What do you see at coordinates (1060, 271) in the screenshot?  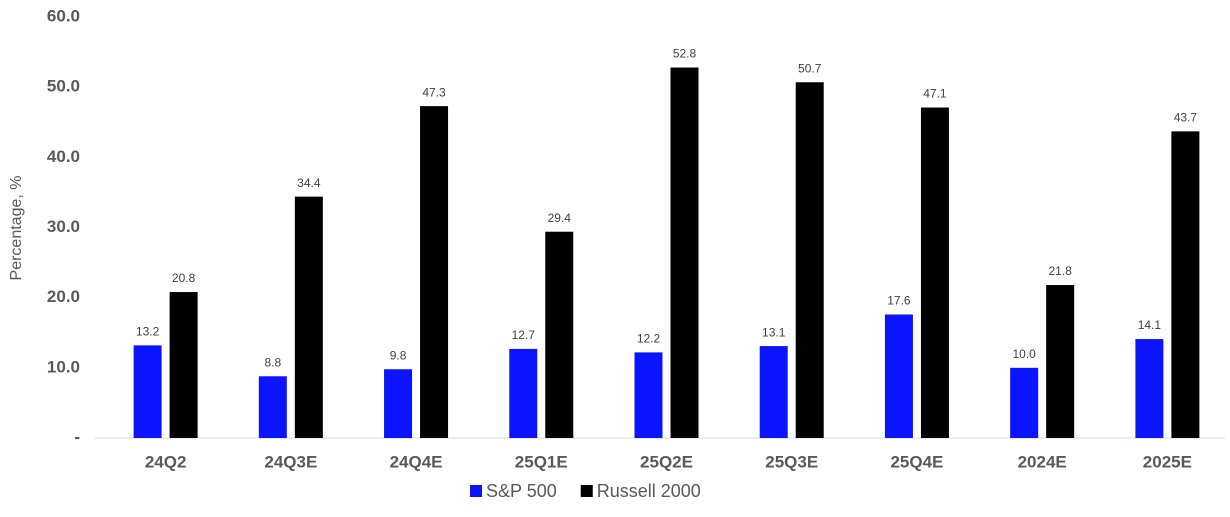 I see `data-label: 21.8` at bounding box center [1060, 271].